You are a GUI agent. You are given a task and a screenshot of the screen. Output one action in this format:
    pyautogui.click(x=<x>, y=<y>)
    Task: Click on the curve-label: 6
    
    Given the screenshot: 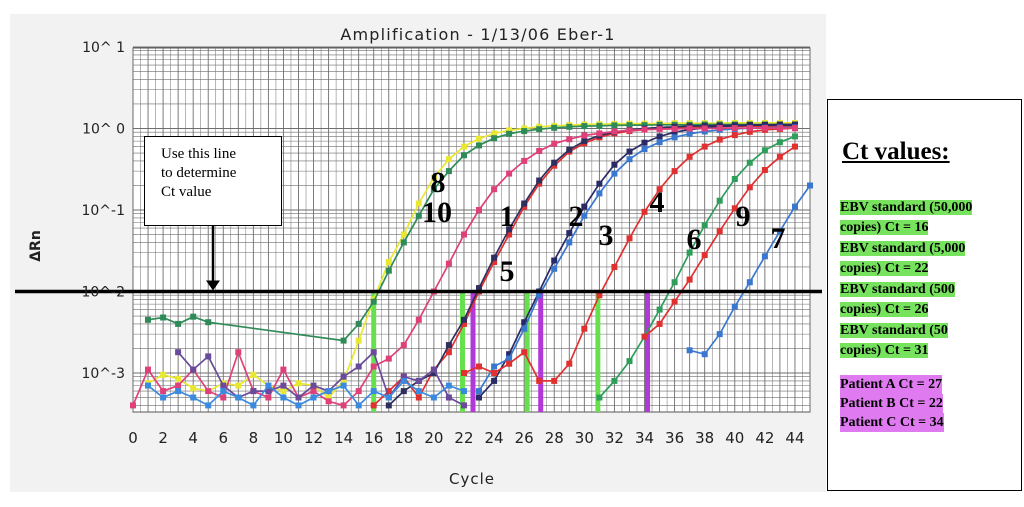 What is the action you would take?
    pyautogui.click(x=694, y=239)
    